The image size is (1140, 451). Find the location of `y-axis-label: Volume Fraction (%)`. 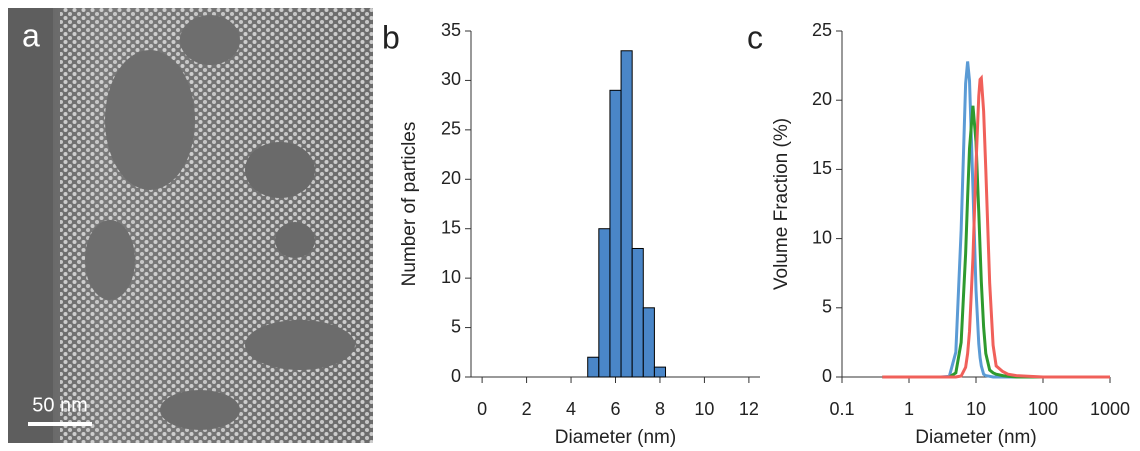

y-axis-label: Volume Fraction (%) is located at coordinates (781, 204).